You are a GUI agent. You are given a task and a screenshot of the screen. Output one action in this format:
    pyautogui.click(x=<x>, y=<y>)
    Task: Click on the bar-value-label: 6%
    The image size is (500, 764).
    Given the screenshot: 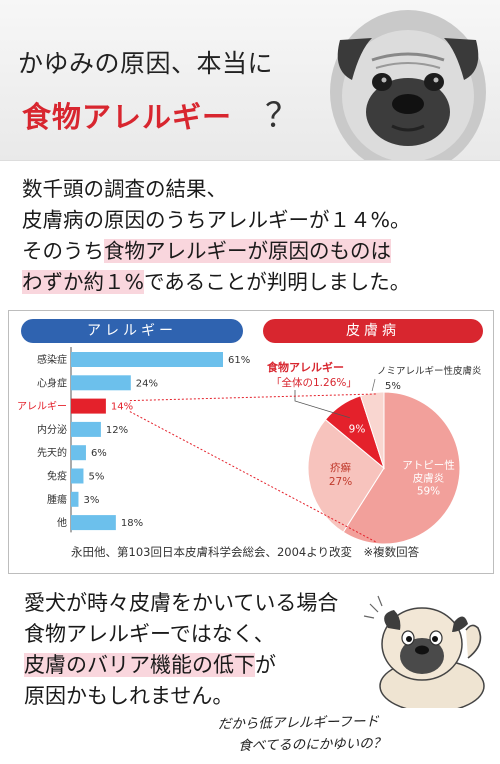 What is the action you would take?
    pyautogui.click(x=99, y=453)
    